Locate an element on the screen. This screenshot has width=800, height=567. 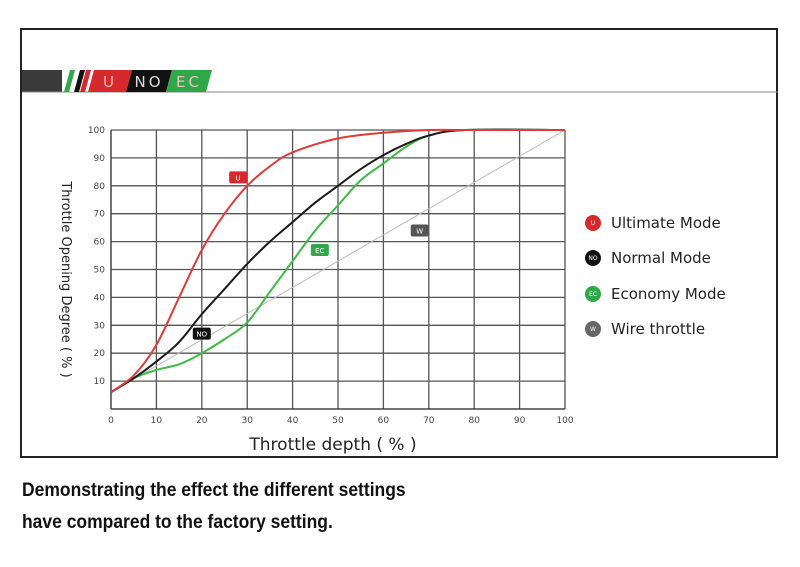
legend-item-ultimate: U Ultimate Mode is located at coordinates (653, 223).